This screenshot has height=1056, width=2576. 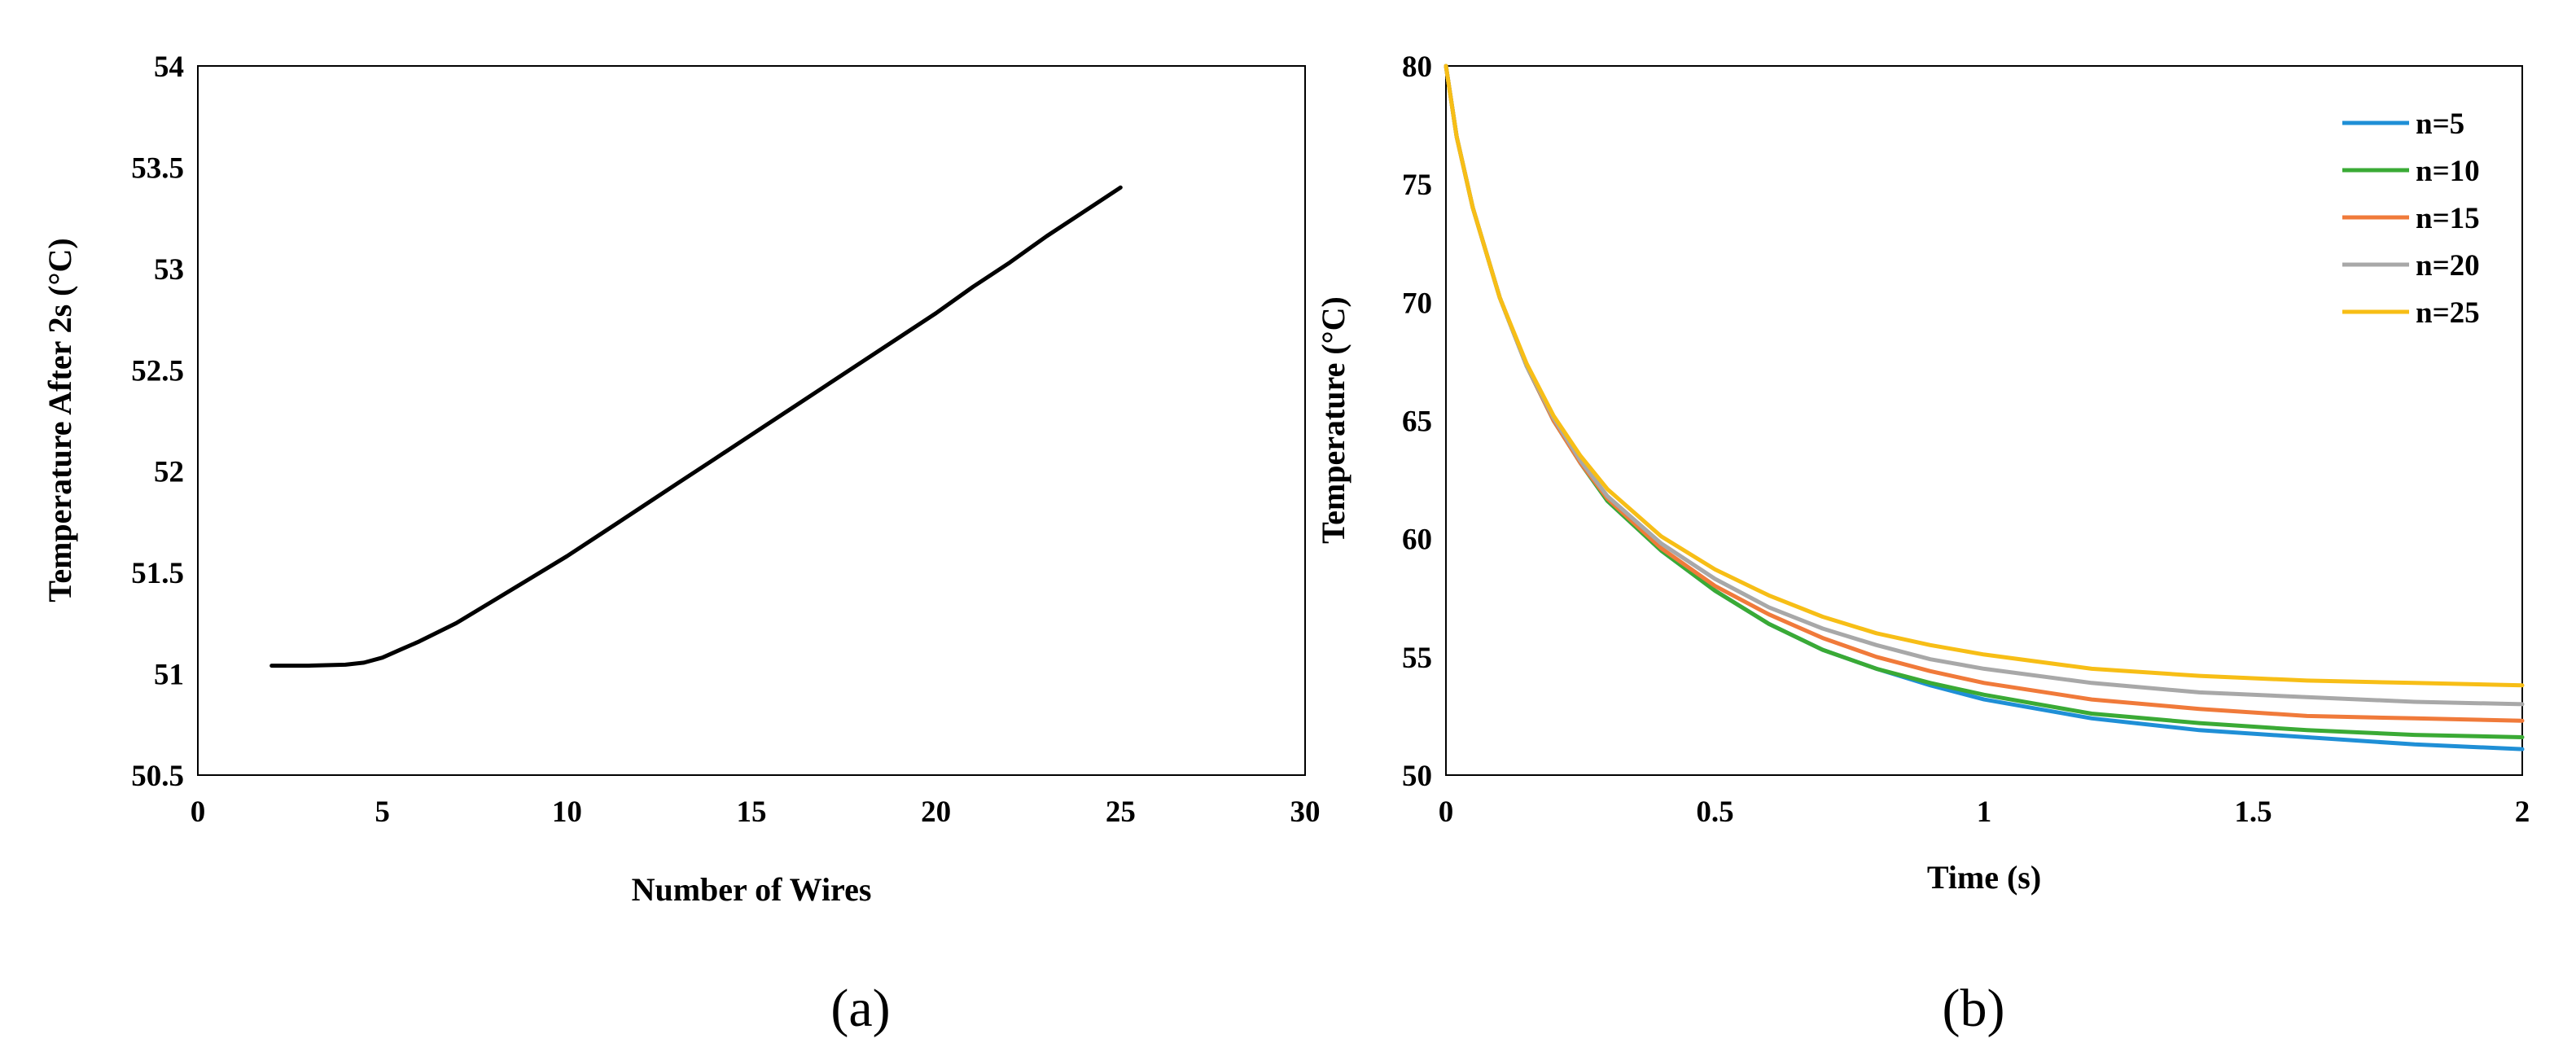 I want to click on panel-b-y-ticks: 50 55 60 65 70 75 80, so click(x=1417, y=421).